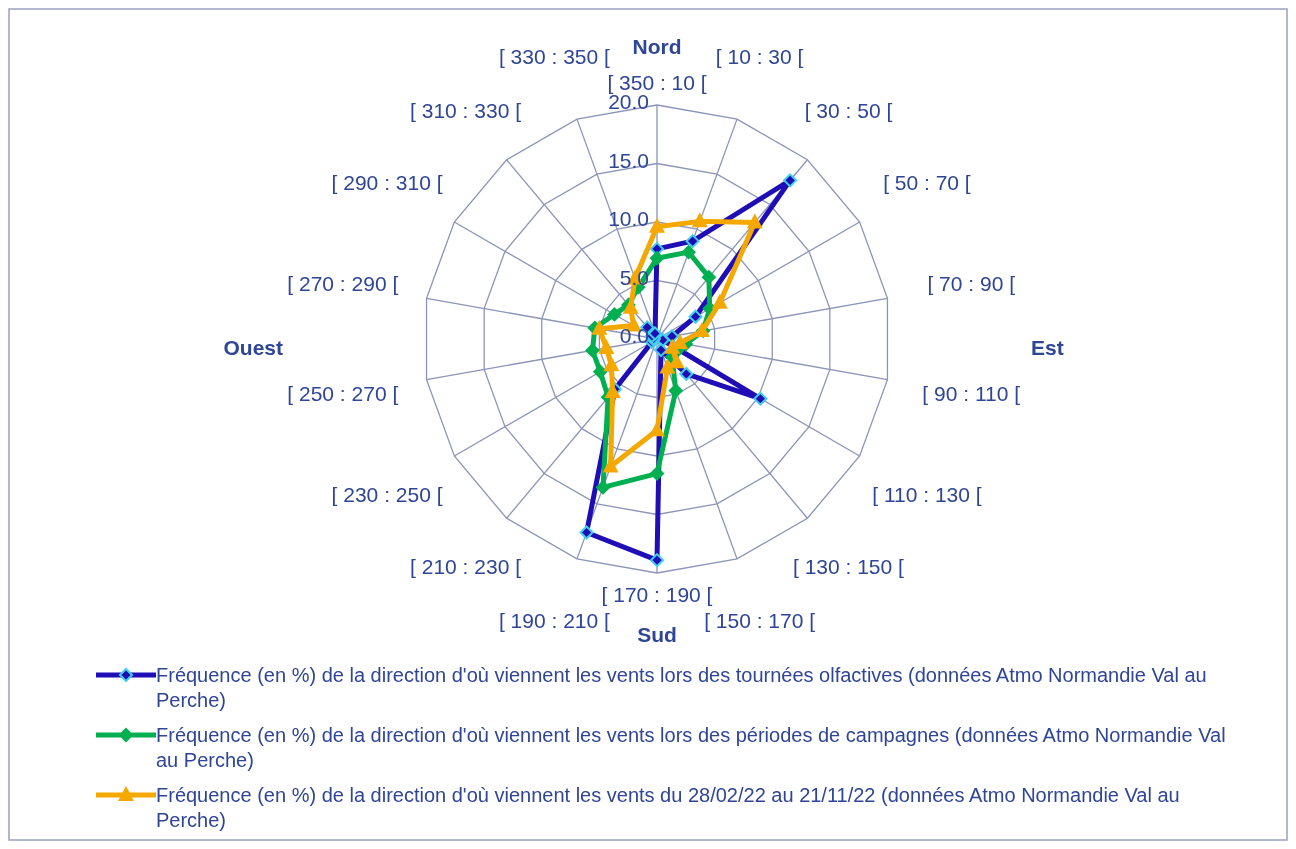 The image size is (1296, 849). What do you see at coordinates (971, 283) in the screenshot?
I see `spoke-label: [ 70 : 90 [` at bounding box center [971, 283].